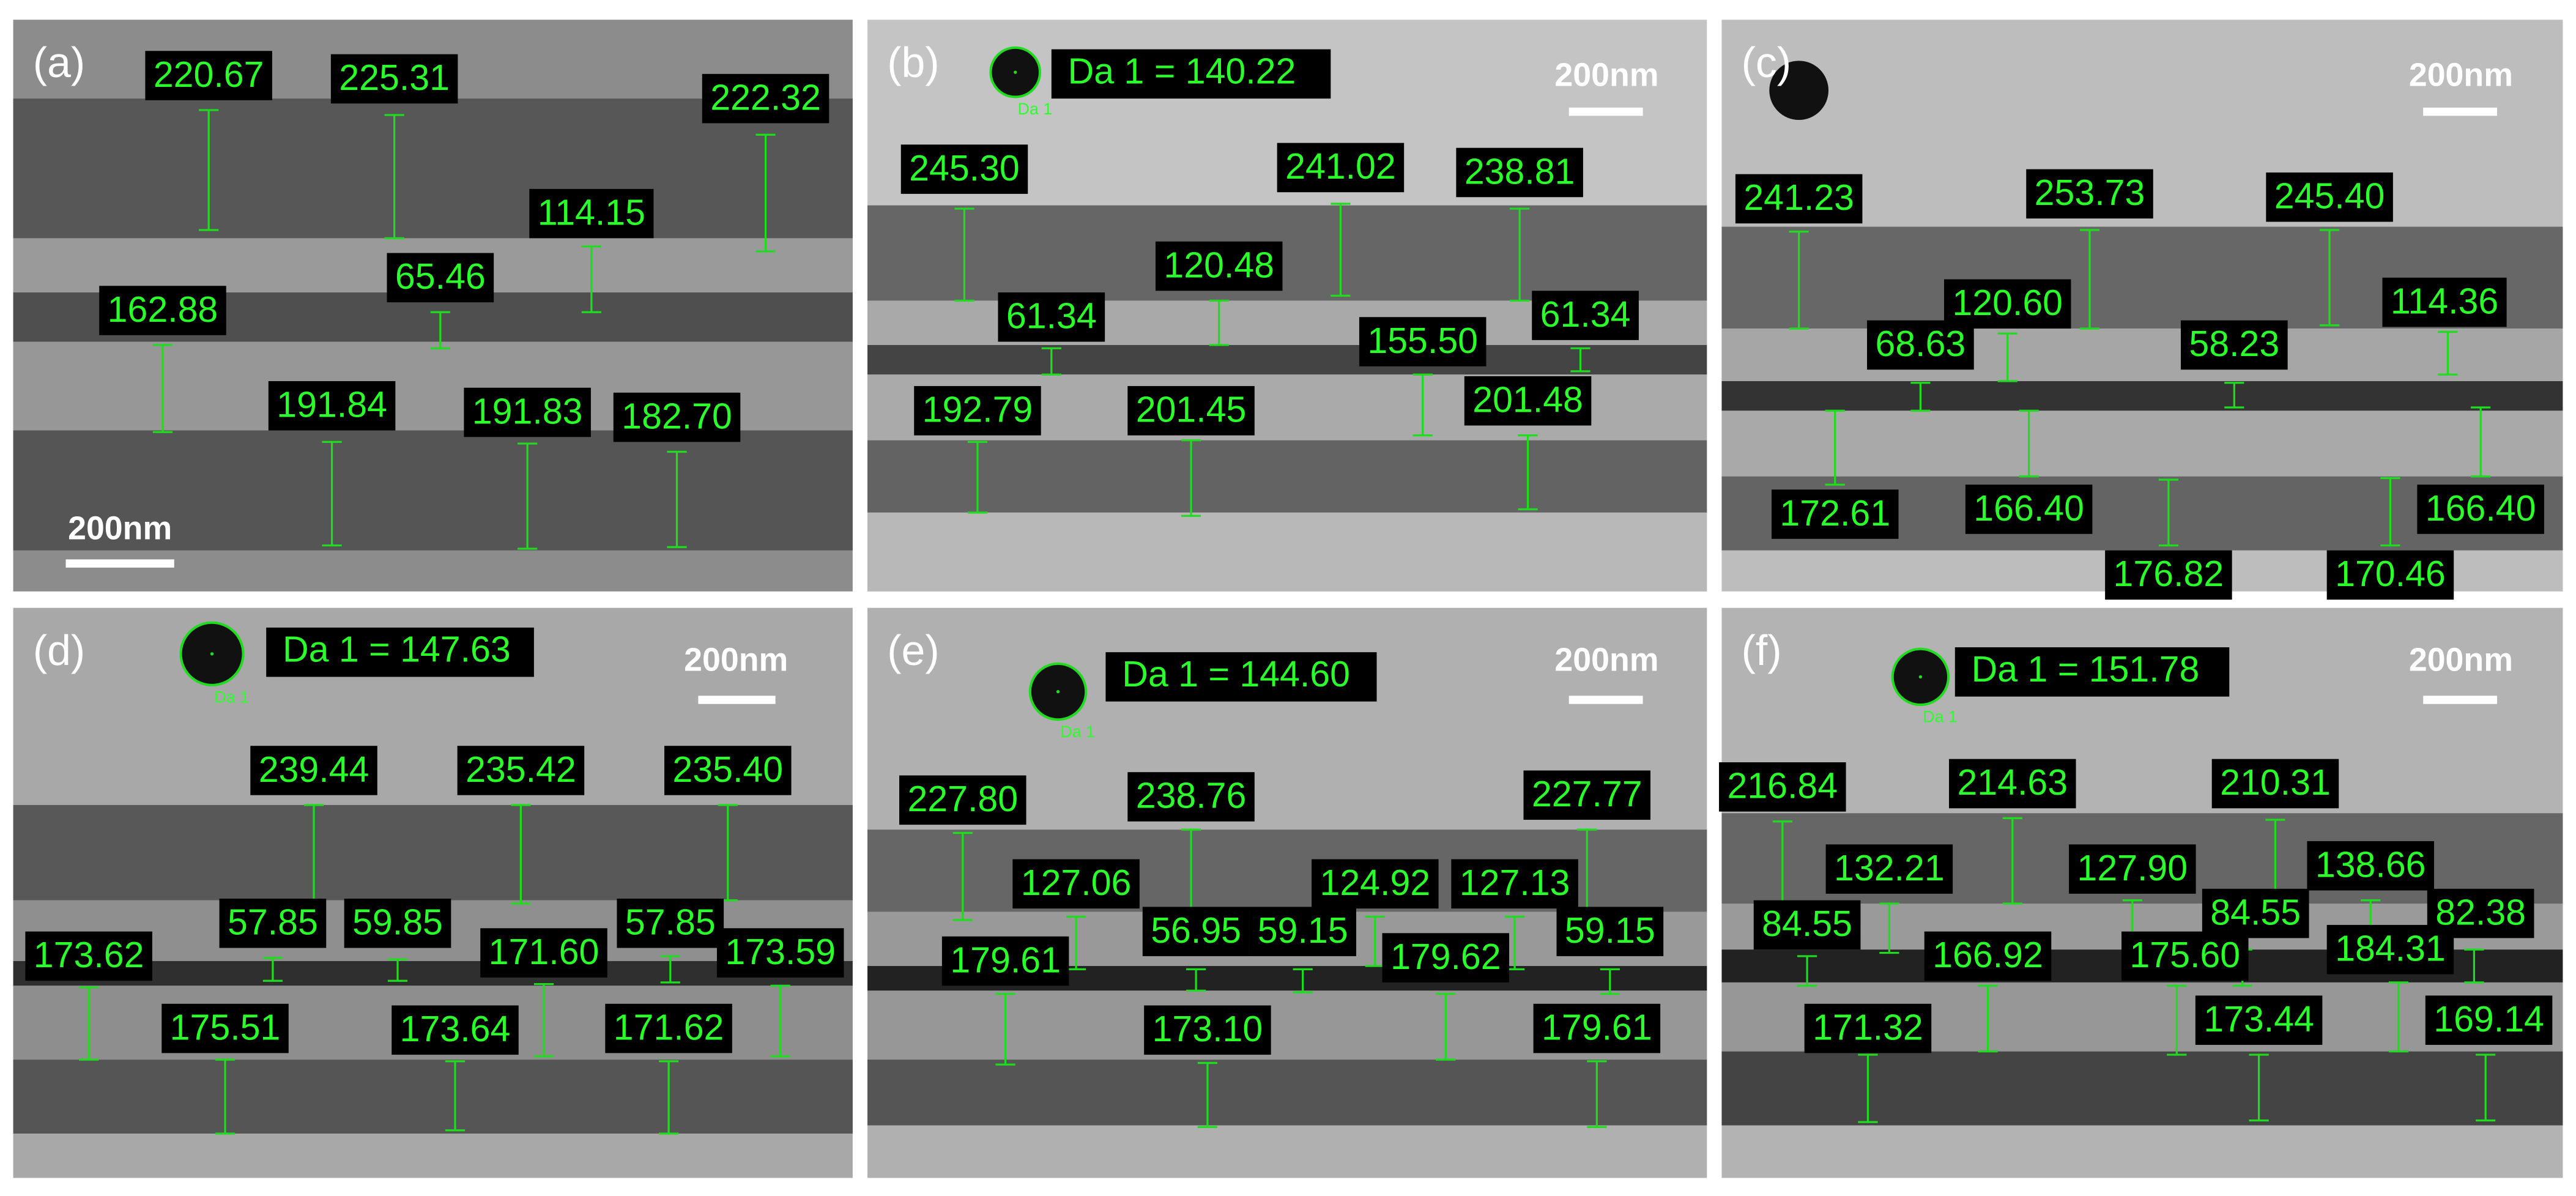 This screenshot has width=2576, height=1196. I want to click on measure-label: 59.15, so click(1303, 930).